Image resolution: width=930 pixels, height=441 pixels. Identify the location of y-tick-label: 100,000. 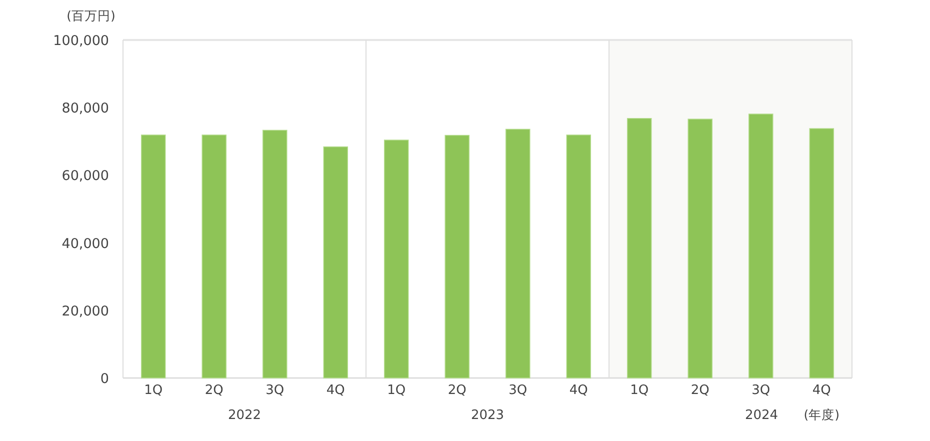
(81, 41).